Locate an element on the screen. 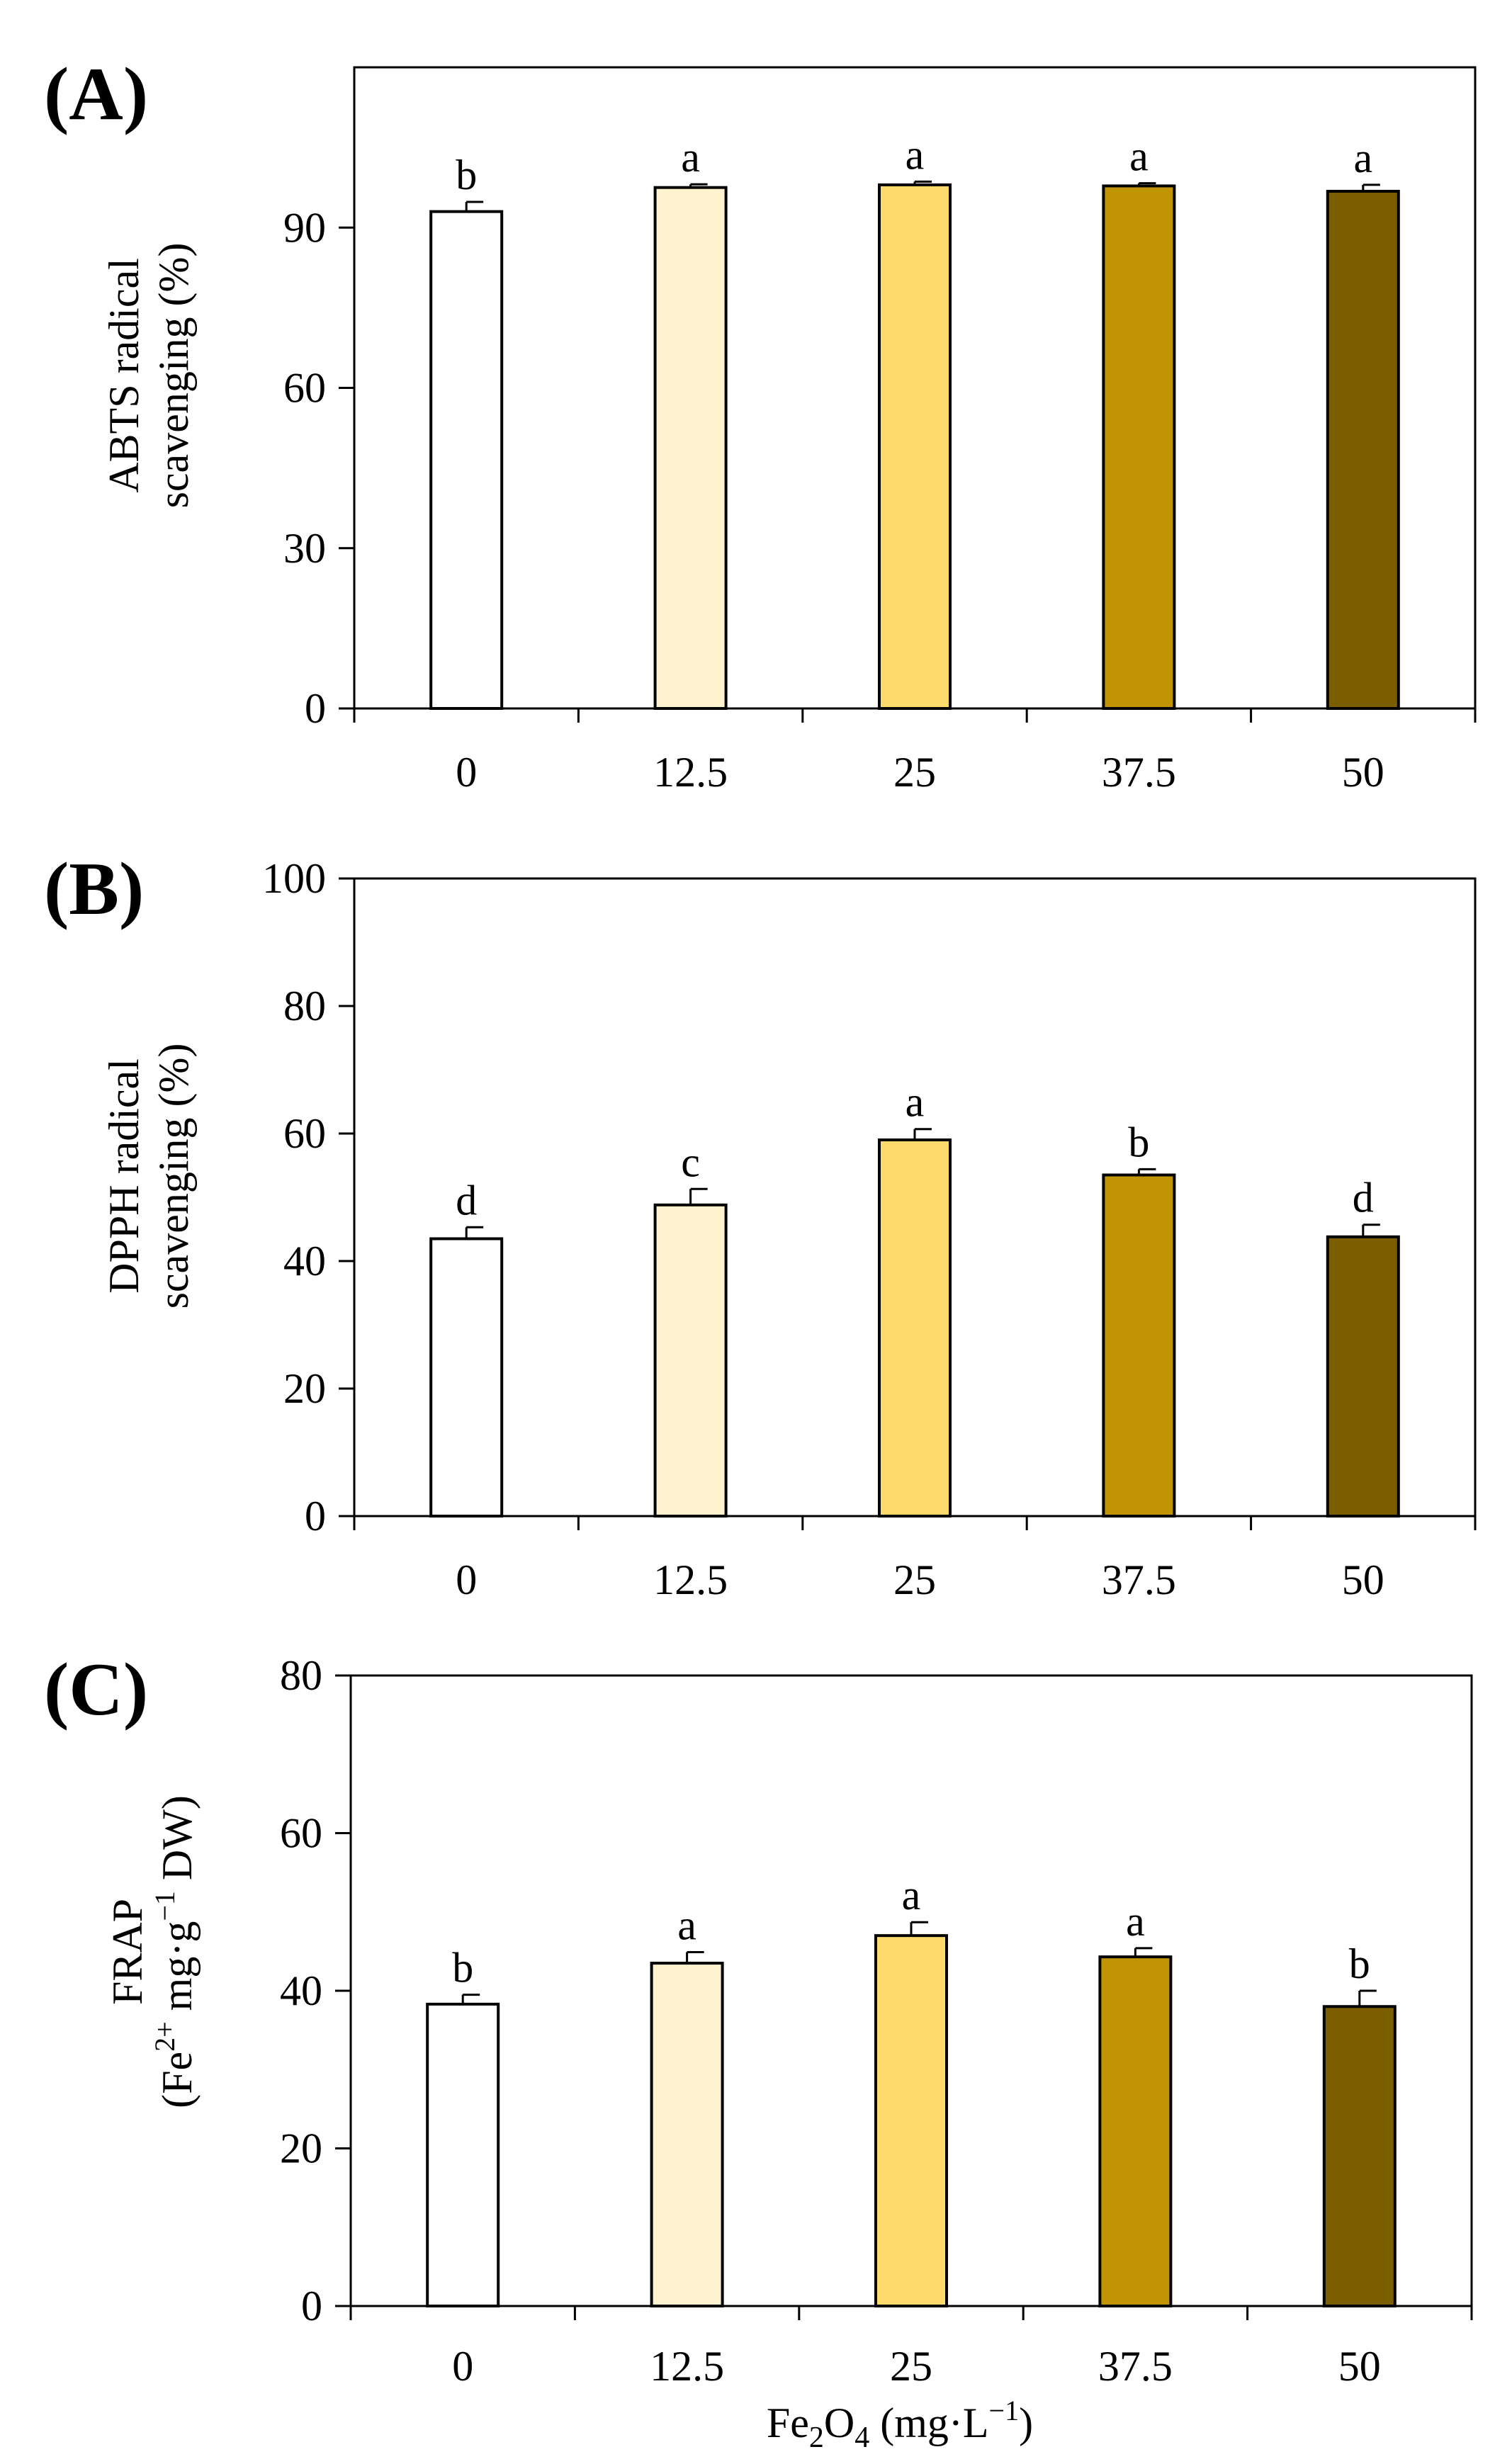 The width and height of the screenshot is (1512, 2464). panel-b-significance-label: a is located at coordinates (915, 1102).